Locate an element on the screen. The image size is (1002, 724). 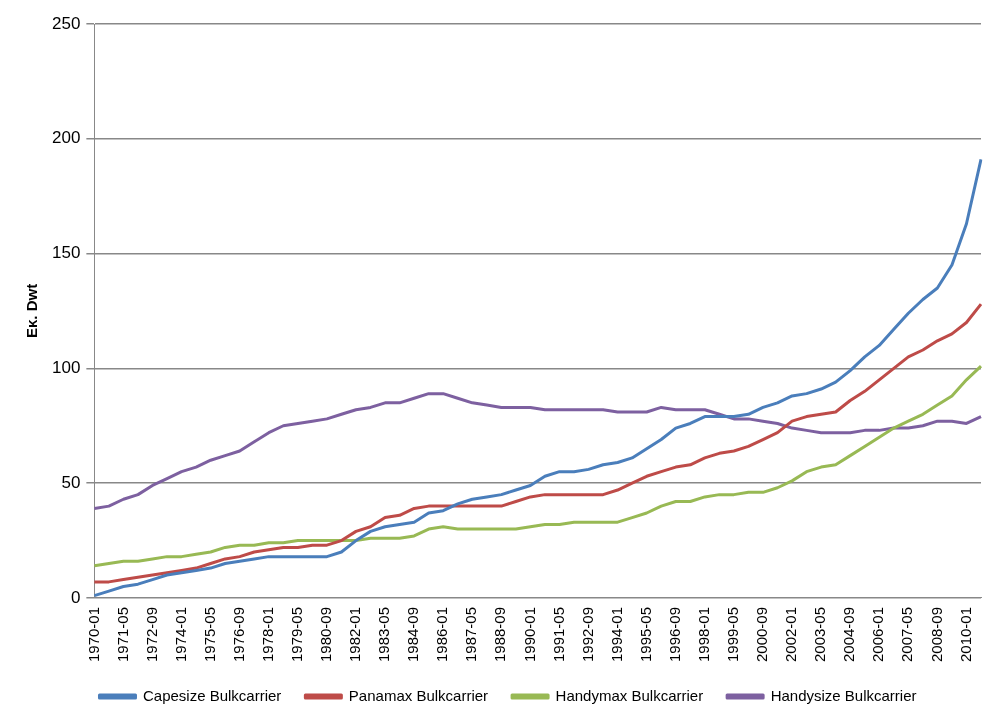
y-tick-label: 250 is located at coordinates (66, 23).